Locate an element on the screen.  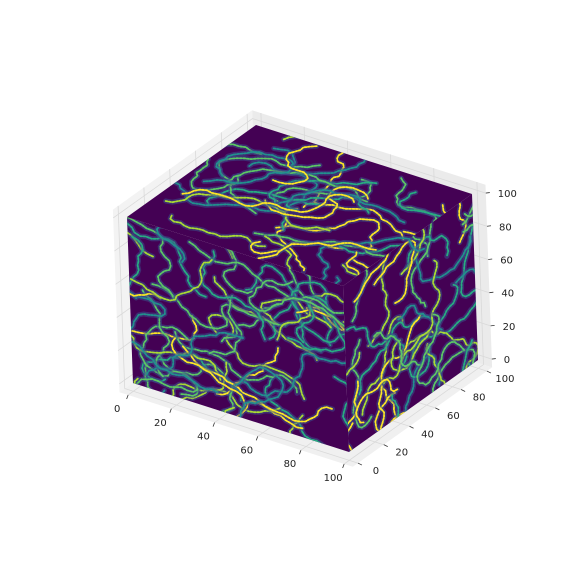
z-tick-label: 100 is located at coordinates (507, 194).